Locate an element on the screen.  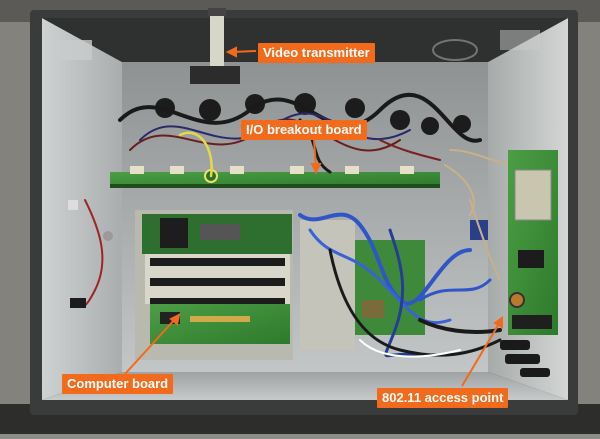
io-breakout-board-label: I/O breakout board is located at coordinates (304, 130).